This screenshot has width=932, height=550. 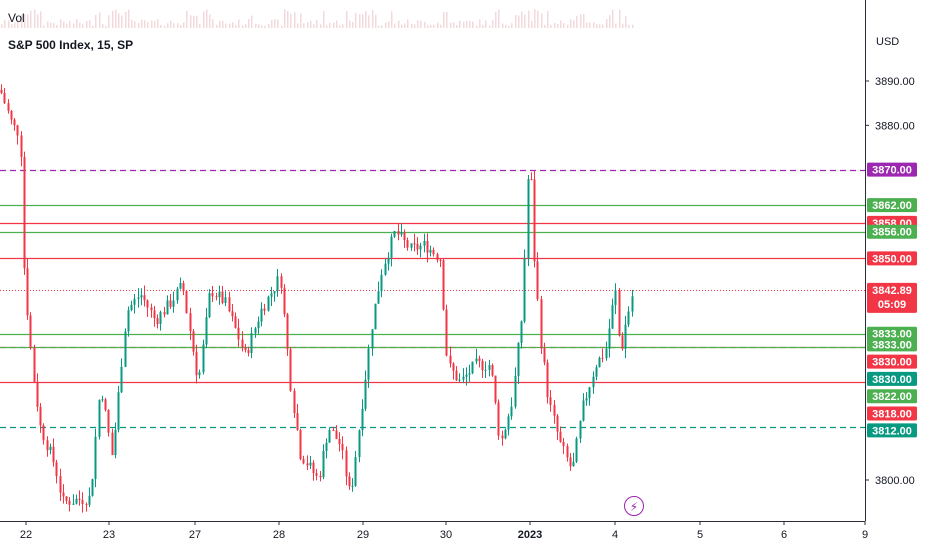 I want to click on level-tag-7-bg, so click(x=892, y=361).